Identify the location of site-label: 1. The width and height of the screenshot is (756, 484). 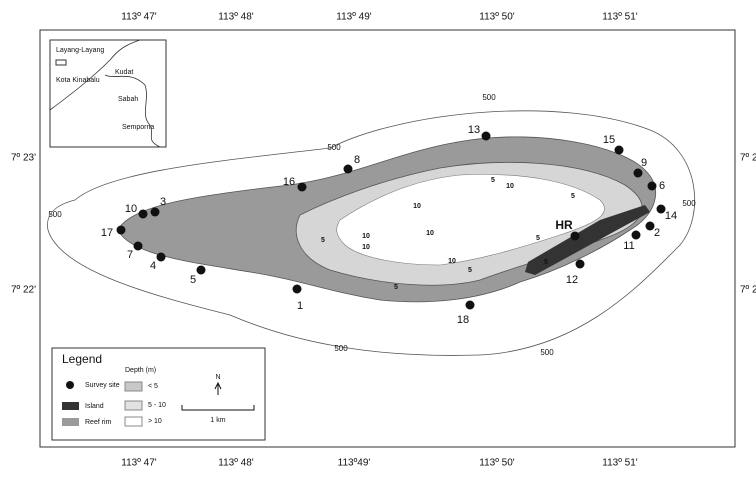
(300, 306).